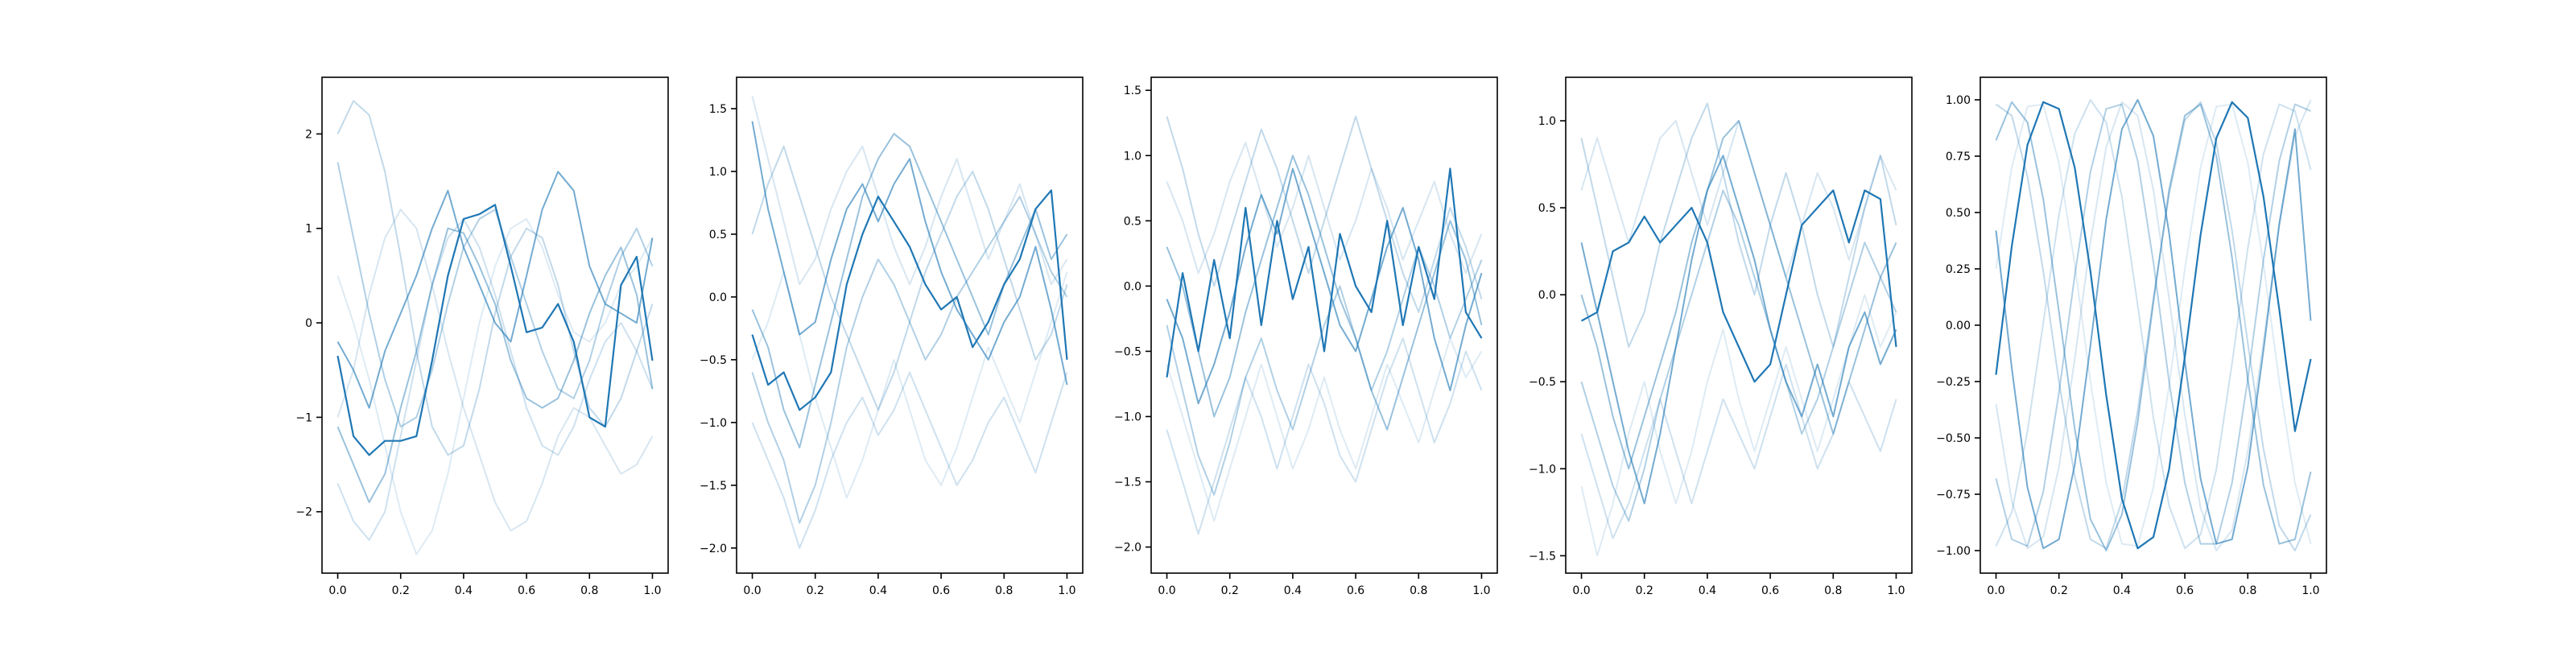  I want to click on subplot-1: 0.0 0.2 0.4 0.6 0.8 1.0 −2 −1 0 1 2, so click(482, 336).